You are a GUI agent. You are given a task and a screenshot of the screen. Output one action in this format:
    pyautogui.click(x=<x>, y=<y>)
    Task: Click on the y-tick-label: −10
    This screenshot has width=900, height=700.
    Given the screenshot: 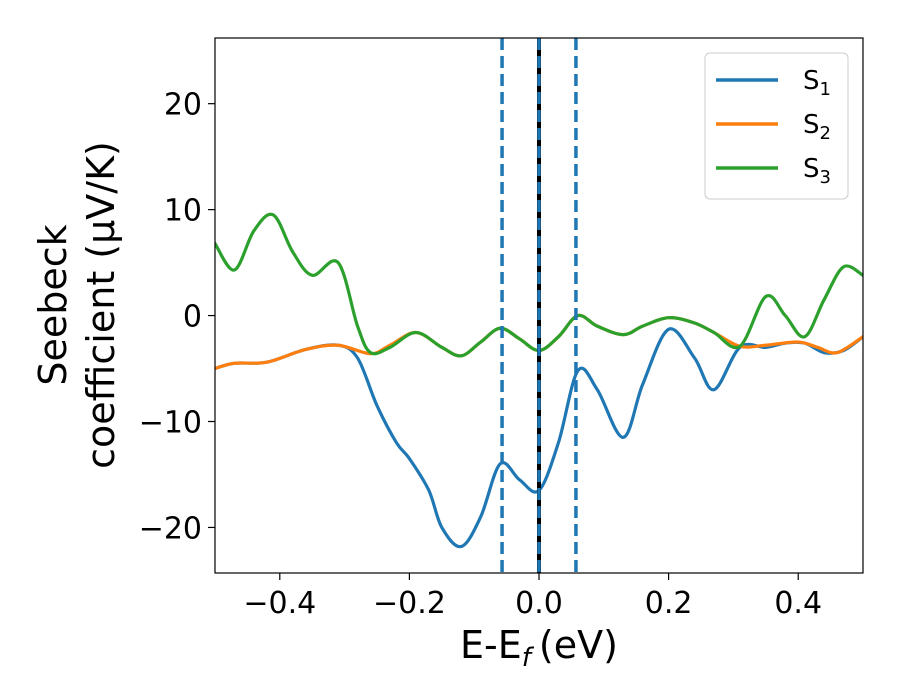 What is the action you would take?
    pyautogui.click(x=170, y=423)
    